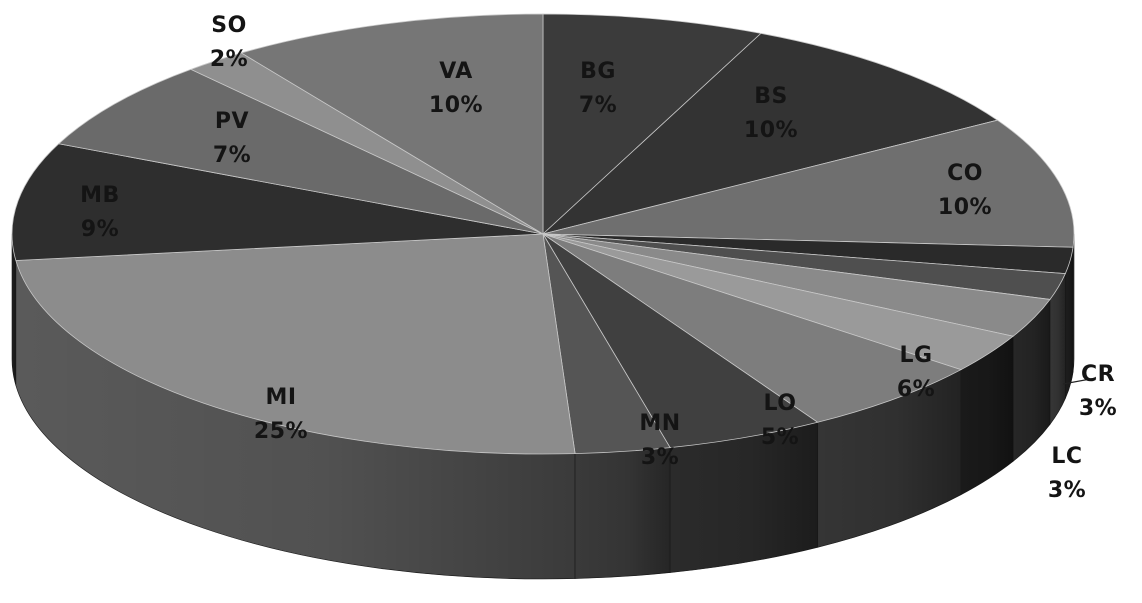  Describe the element at coordinates (771, 130) in the screenshot. I see `slice-value-bs: 10%` at that location.